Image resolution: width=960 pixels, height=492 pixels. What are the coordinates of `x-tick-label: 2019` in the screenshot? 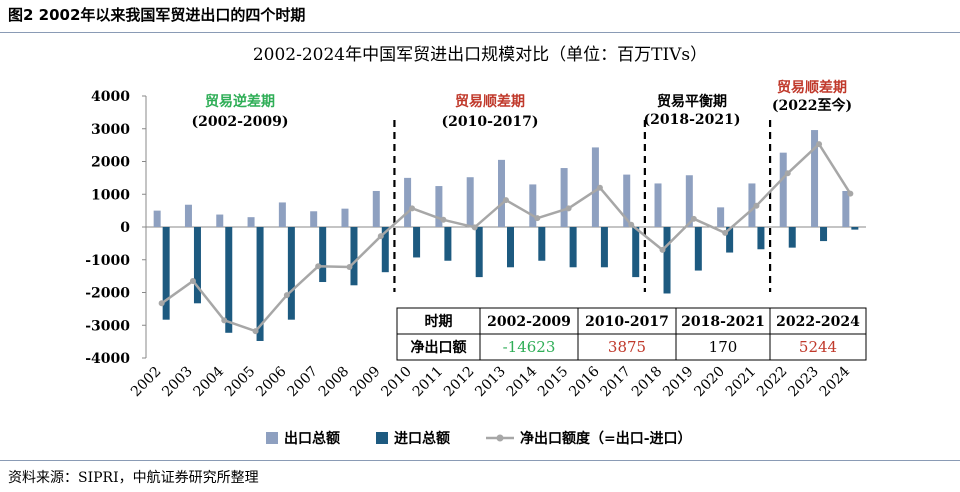 It's located at (678, 382).